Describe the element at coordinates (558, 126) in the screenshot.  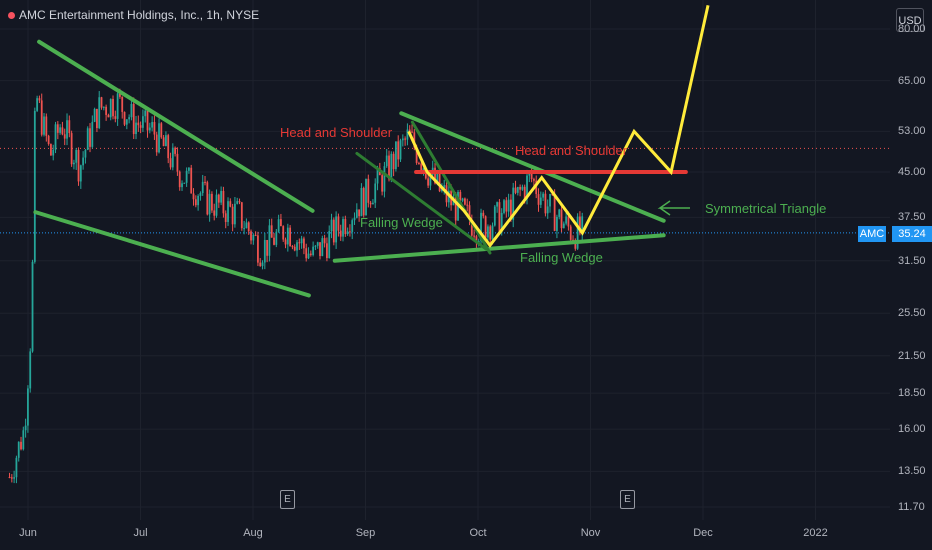
I see `forecast-path` at that location.